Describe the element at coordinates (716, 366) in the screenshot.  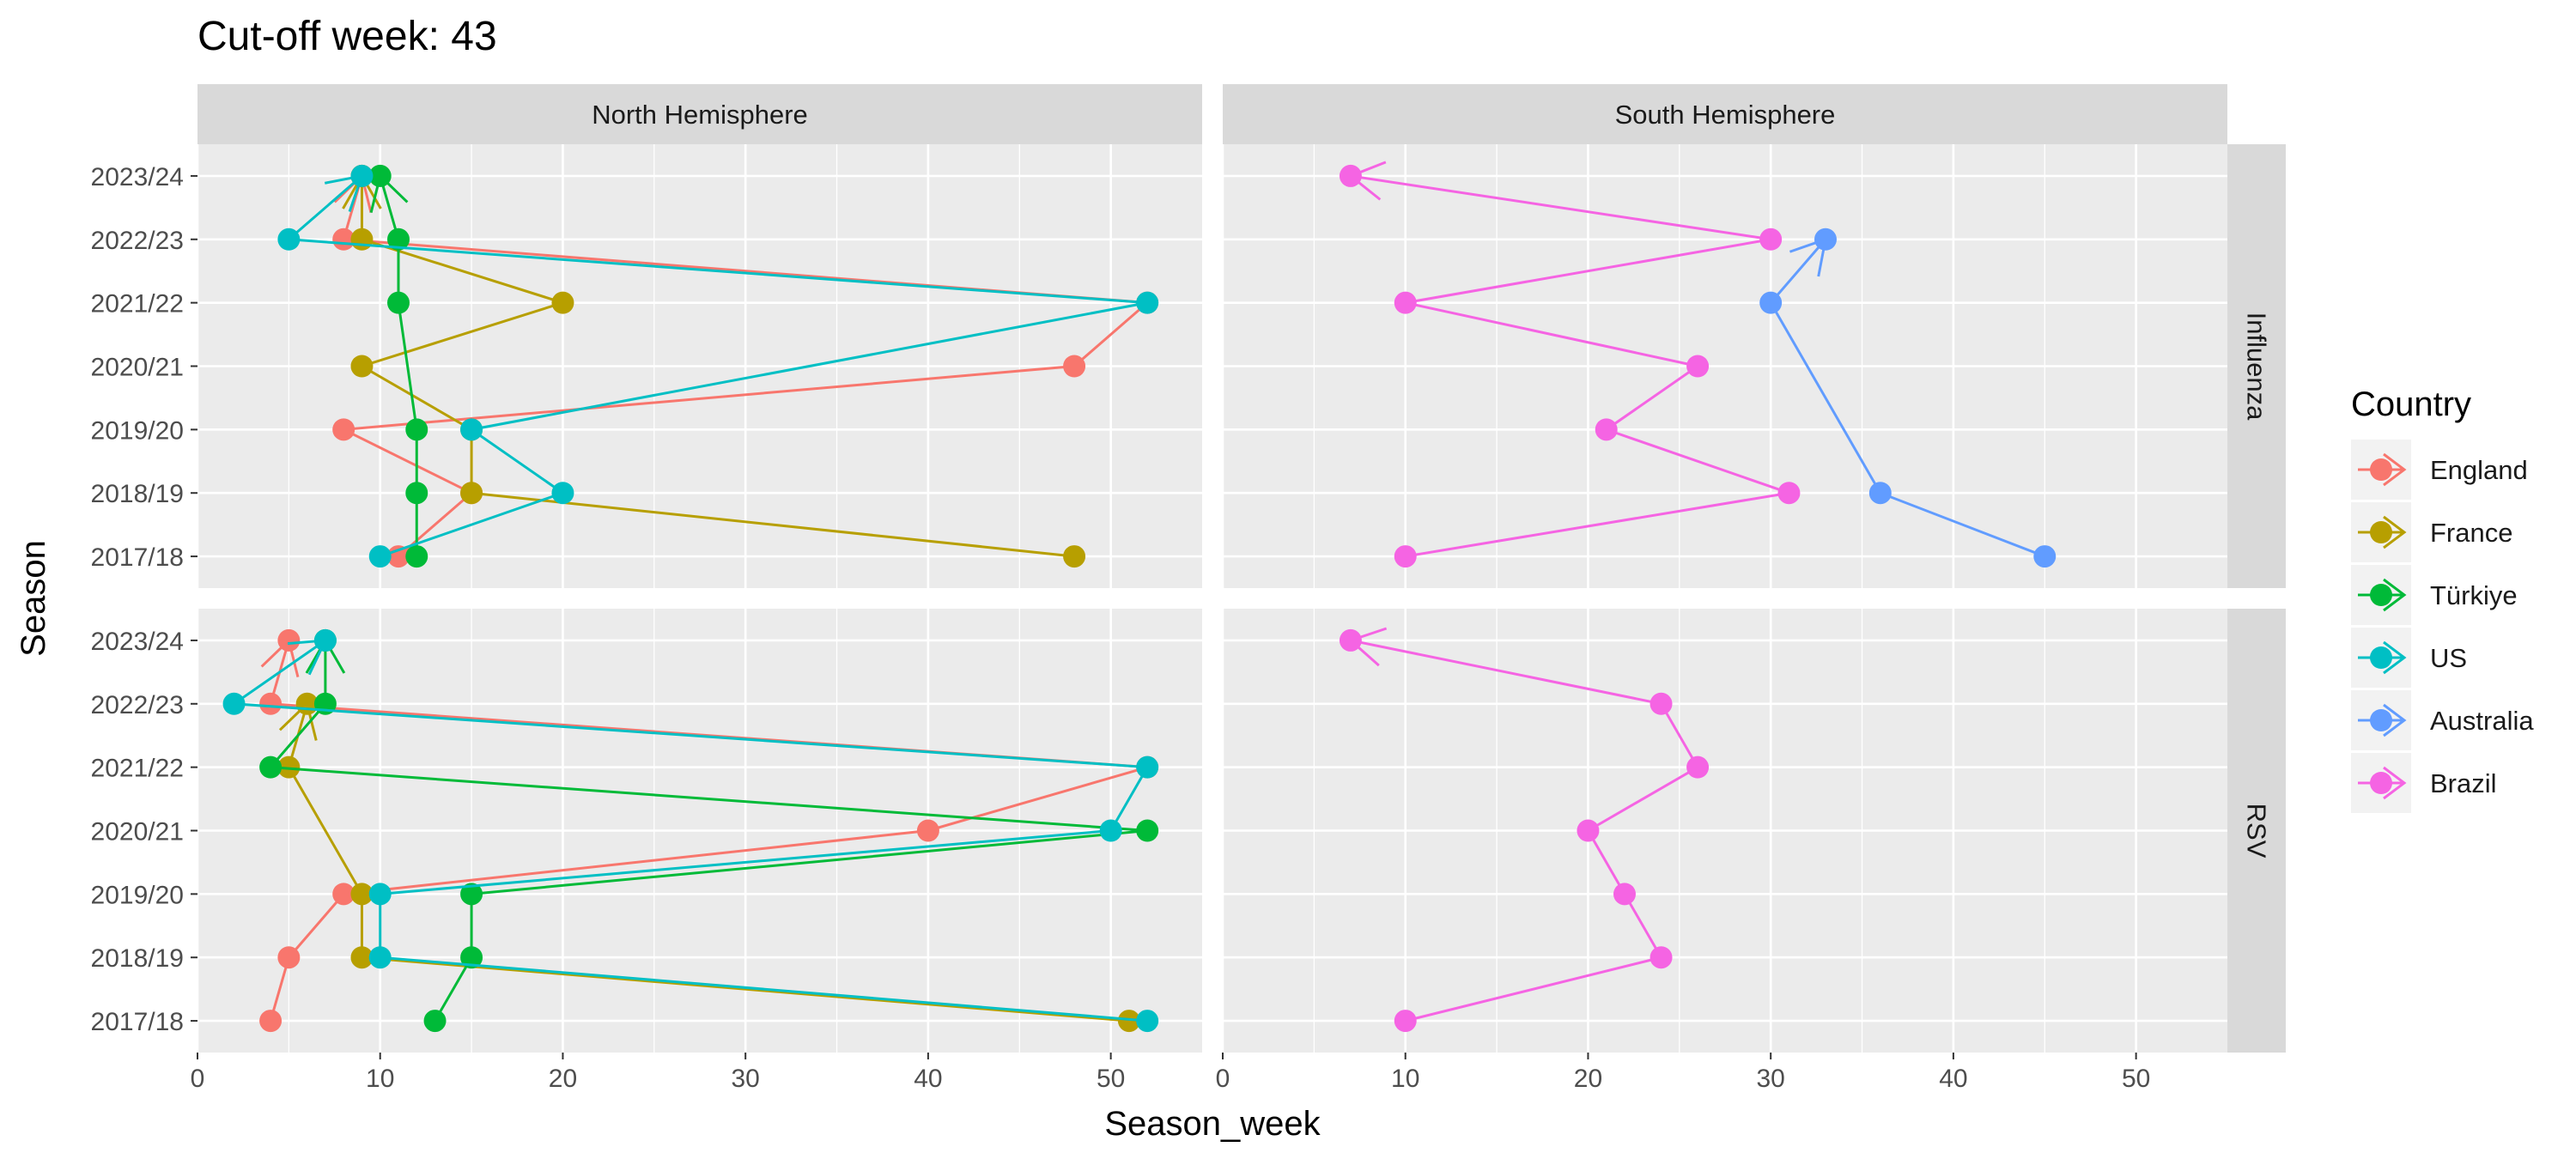
I see `series-line-us` at that location.